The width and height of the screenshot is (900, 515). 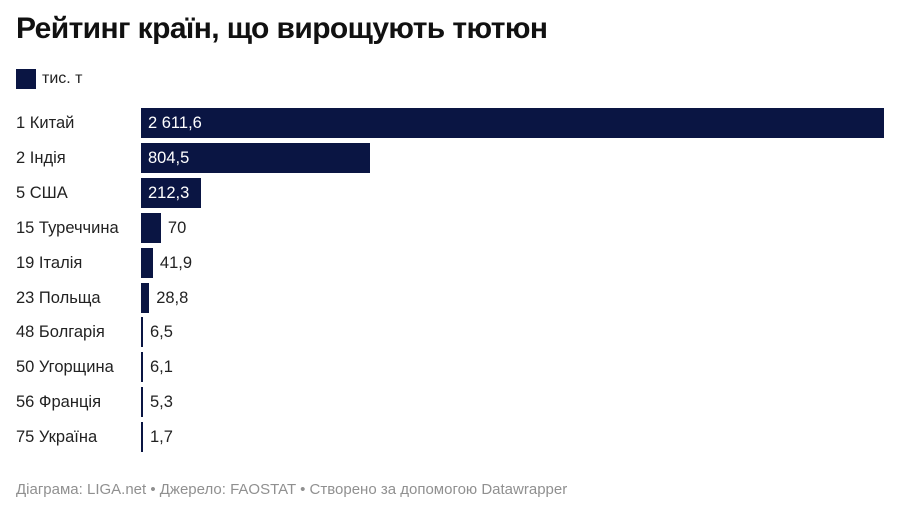 I want to click on legend-label: тис. т, so click(x=62, y=78).